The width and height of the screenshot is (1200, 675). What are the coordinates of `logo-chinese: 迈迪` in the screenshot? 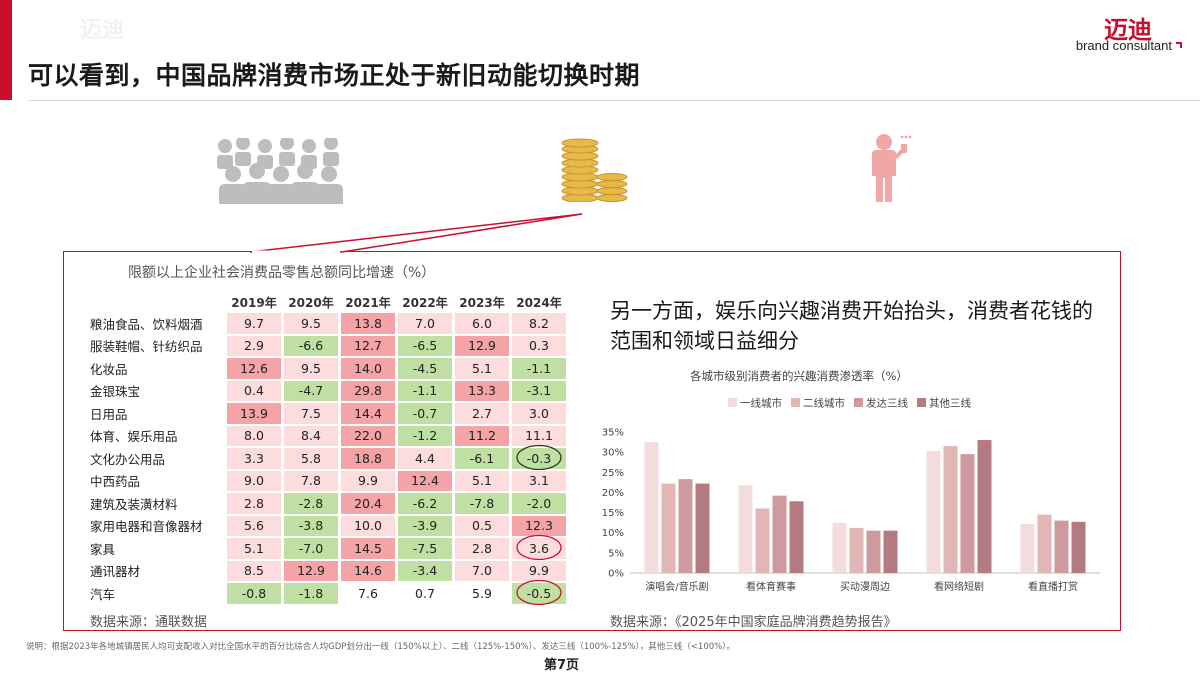 It's located at (1128, 30).